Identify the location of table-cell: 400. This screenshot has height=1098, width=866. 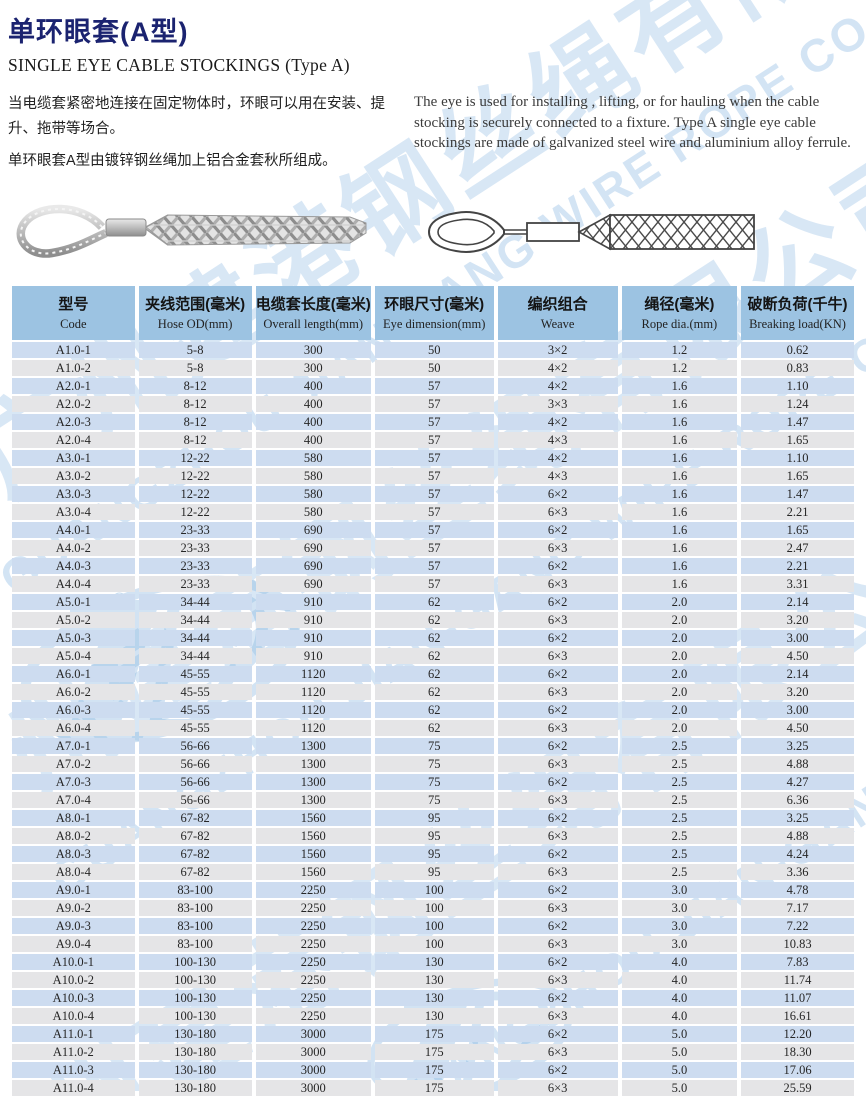
(313, 403).